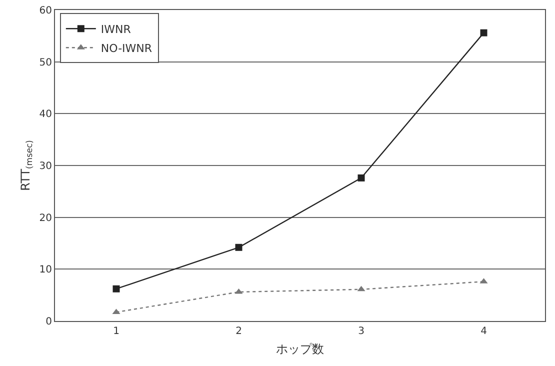  I want to click on y-tick-label: 60, so click(45, 11).